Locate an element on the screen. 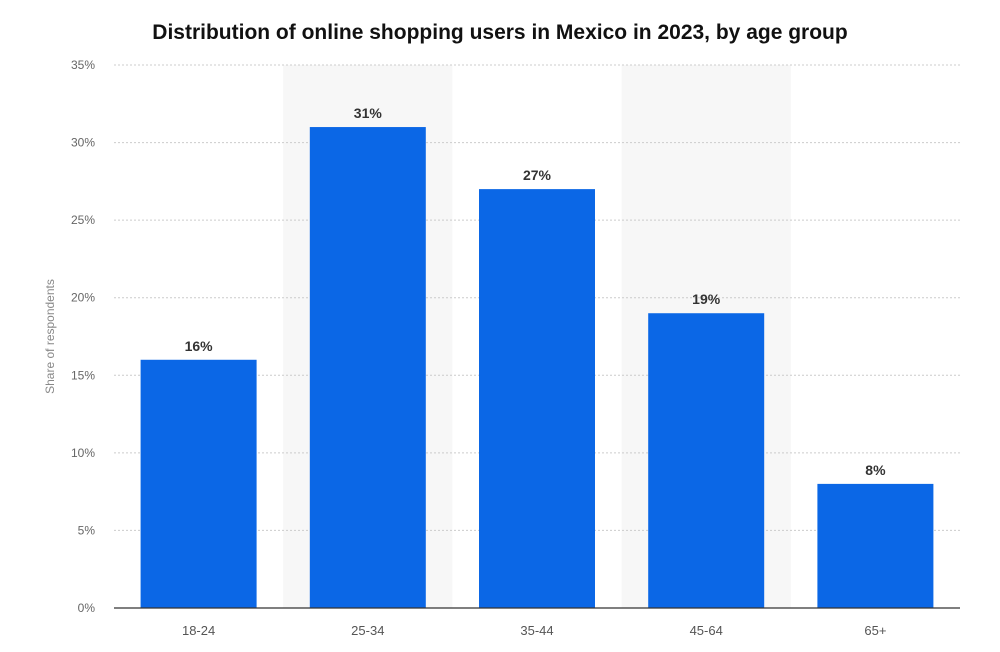 The height and width of the screenshot is (652, 1000). x-tick-label: 25-34 is located at coordinates (367, 630).